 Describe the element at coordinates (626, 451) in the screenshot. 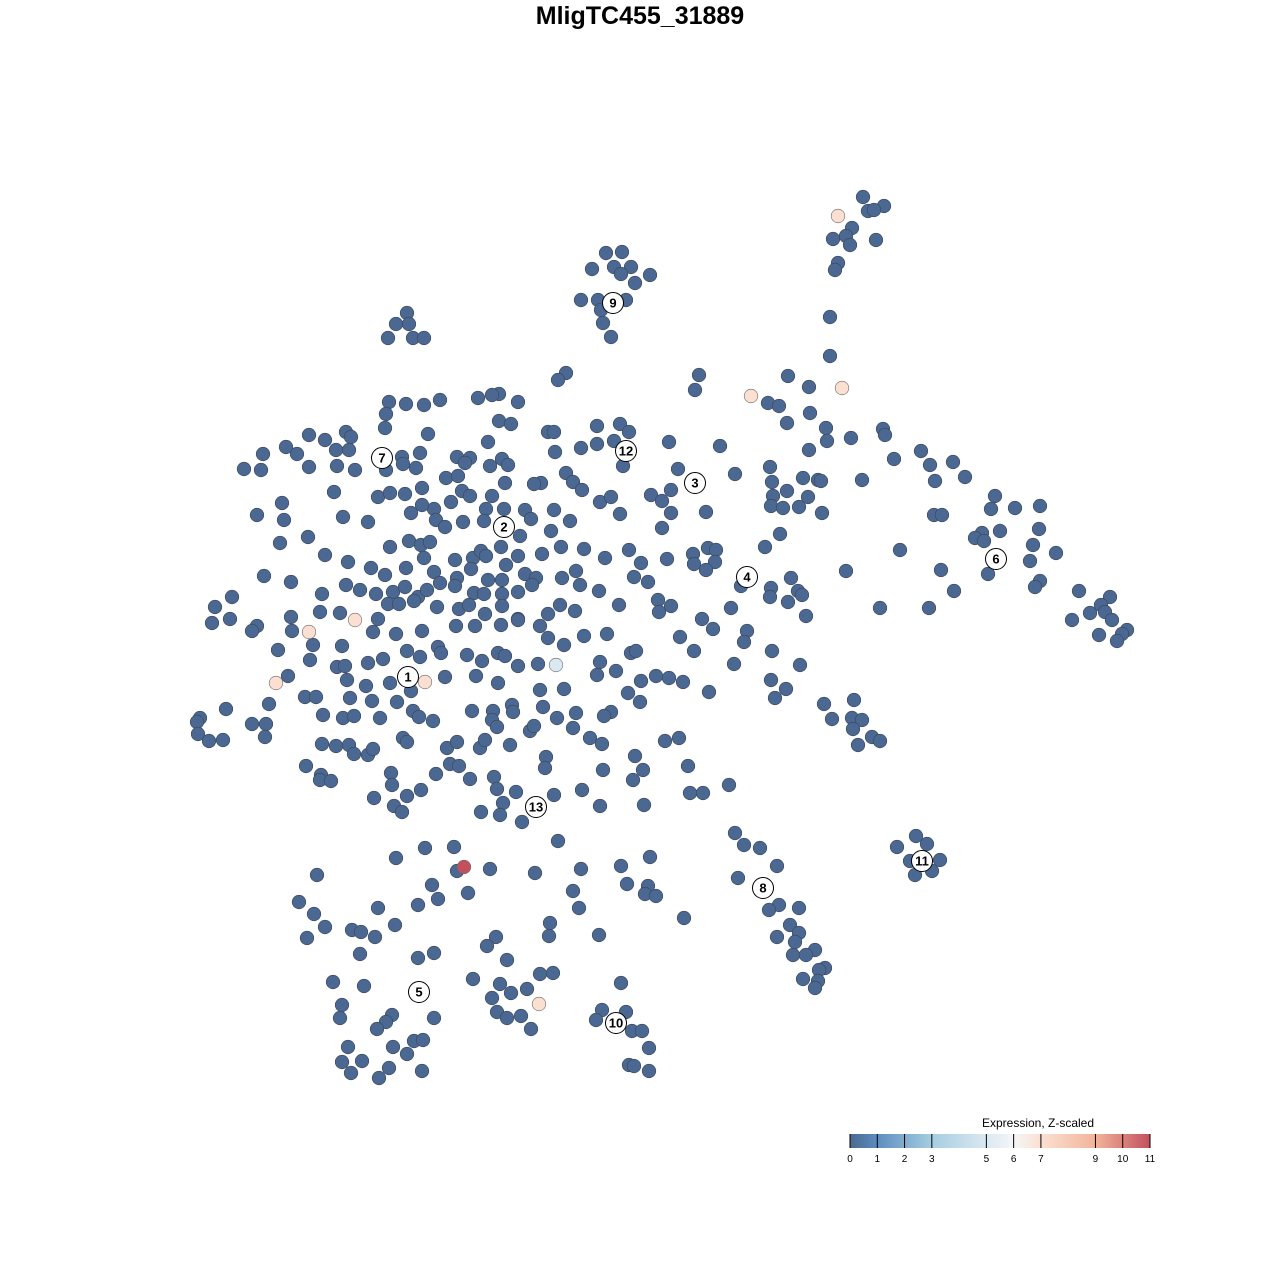

I see `cluster-label-text: 12` at that location.